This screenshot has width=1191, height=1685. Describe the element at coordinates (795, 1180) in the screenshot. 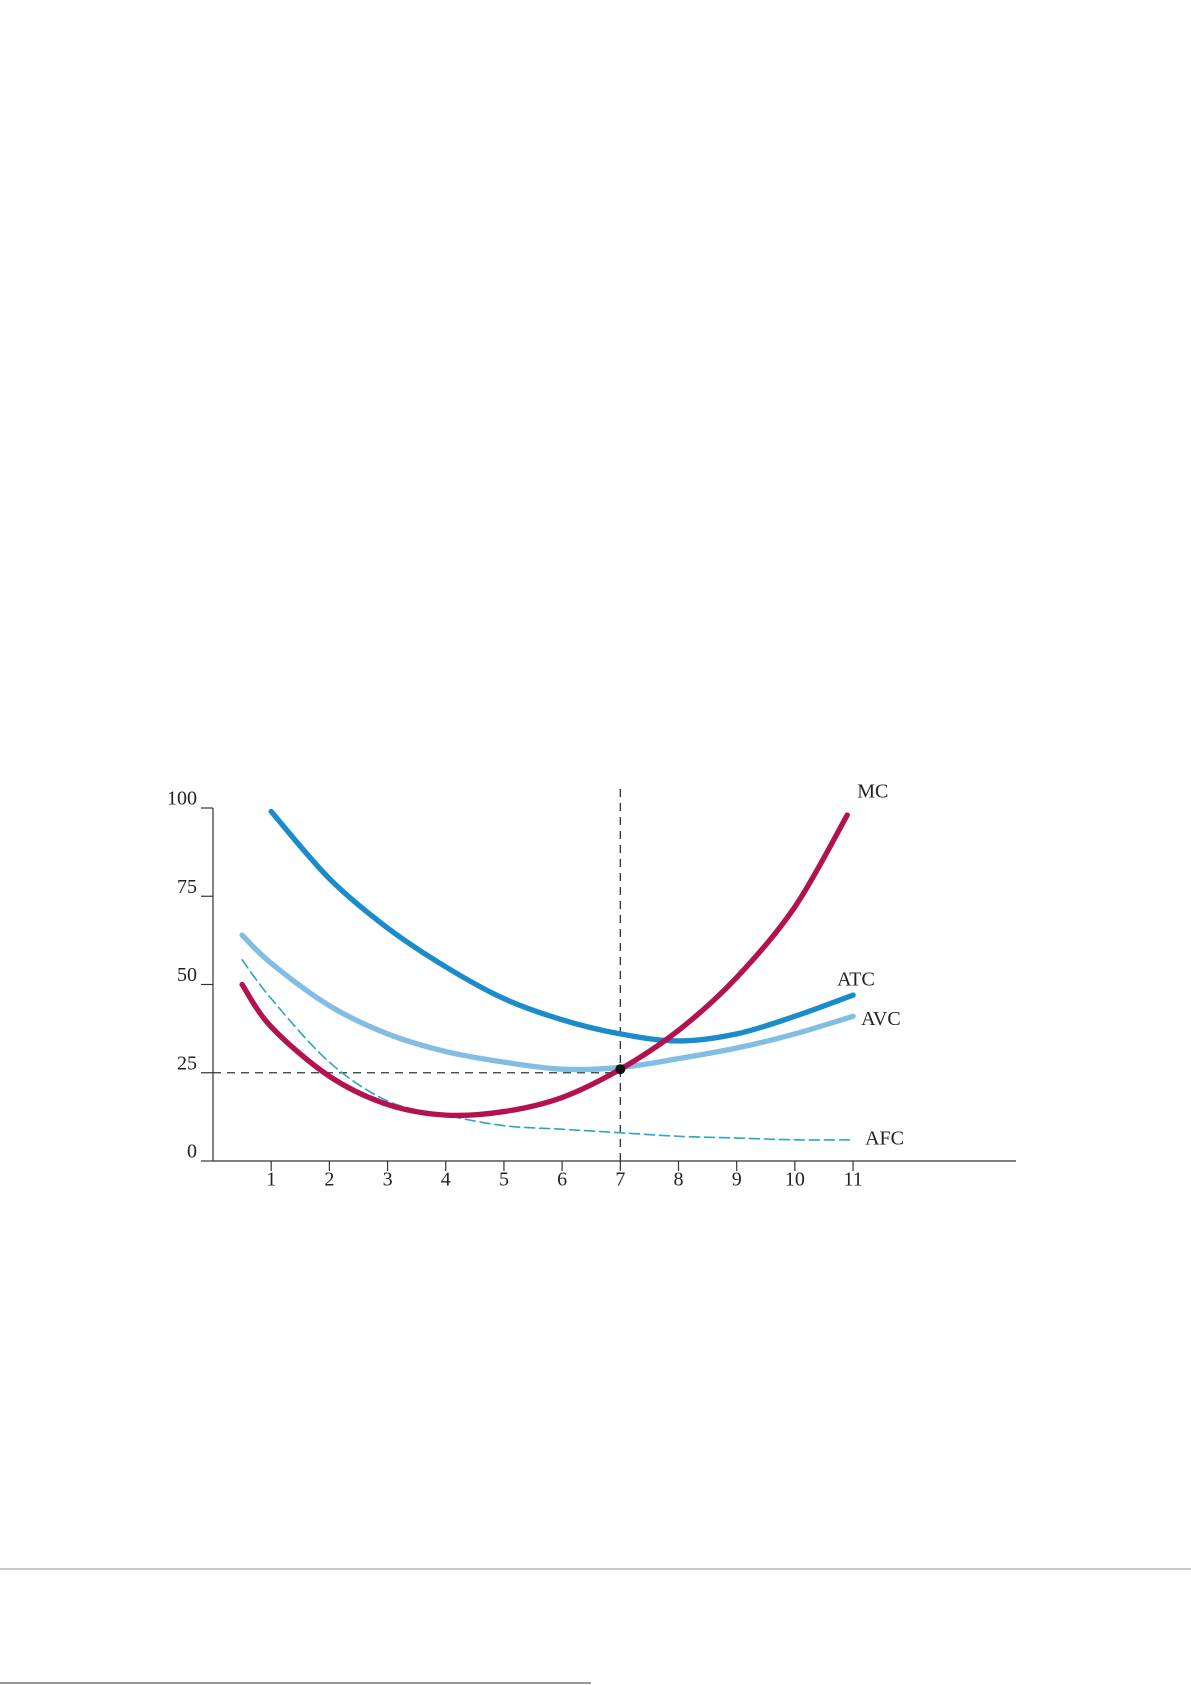

I see `x-tick-label: 10` at that location.